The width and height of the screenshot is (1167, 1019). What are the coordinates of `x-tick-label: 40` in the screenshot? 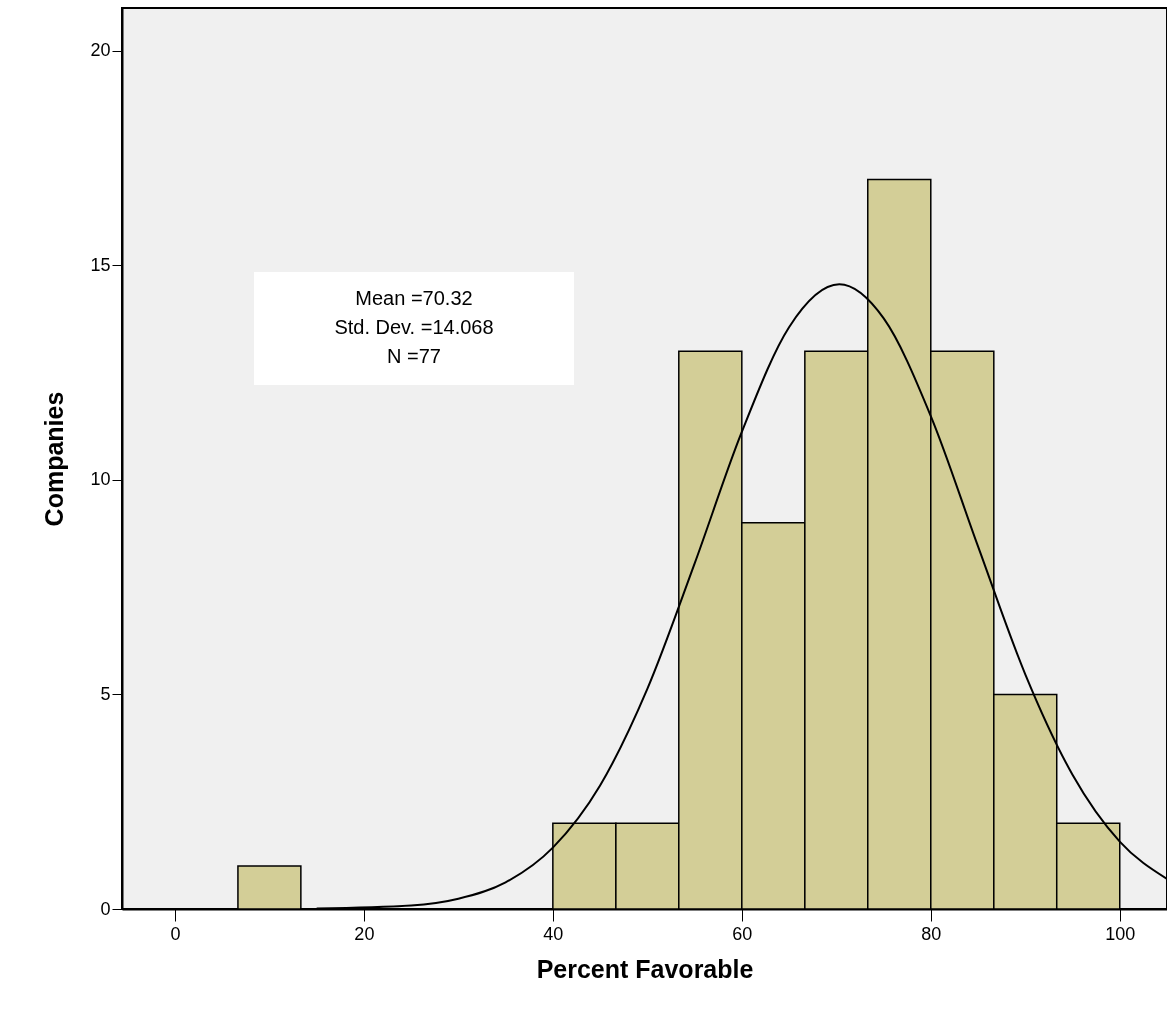 It's located at (553, 933).